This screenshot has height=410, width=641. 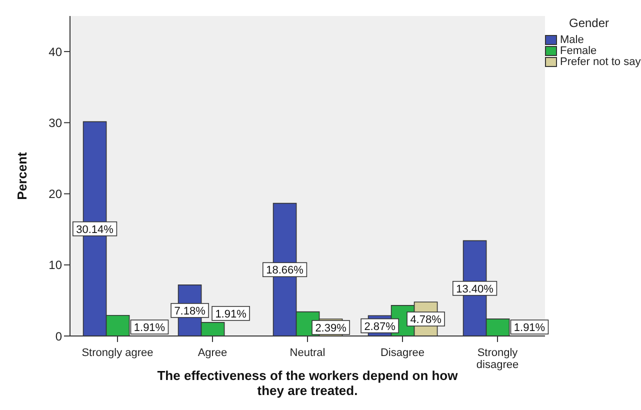 I want to click on data-label: 13.40%, so click(x=475, y=289).